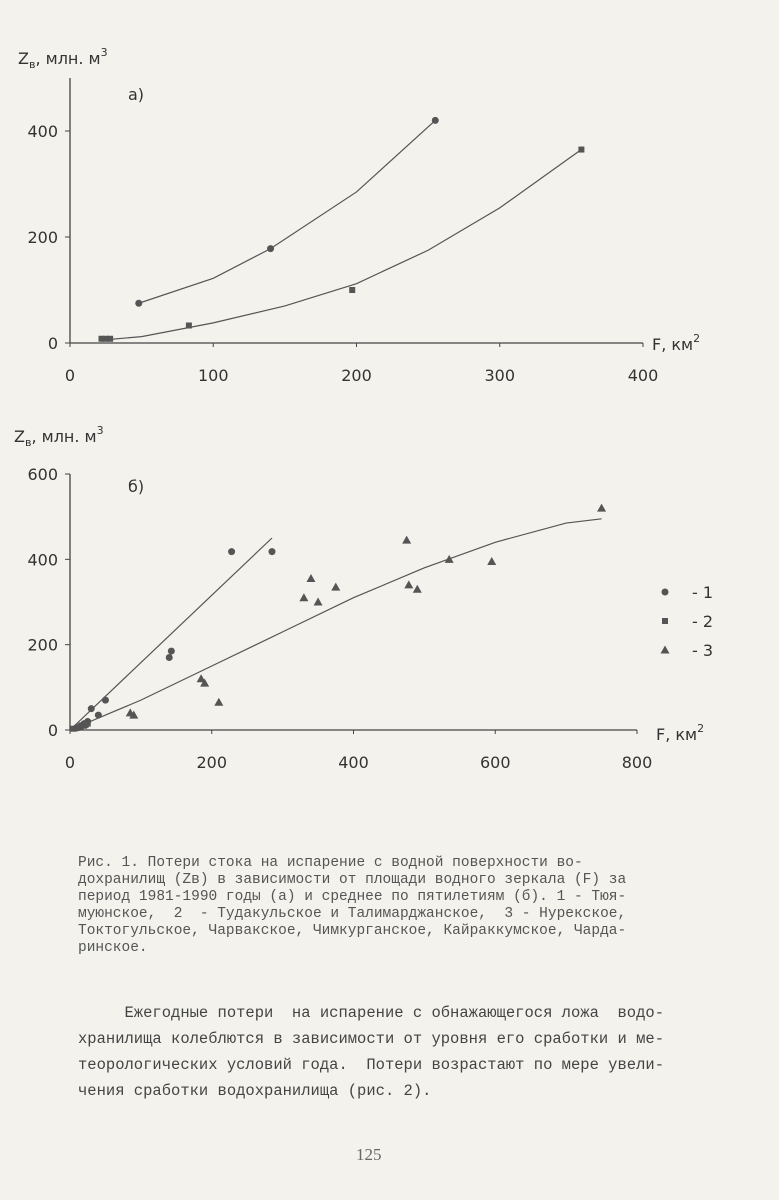 This screenshot has width=779, height=1200. I want to click on legend-label: - 1, so click(702, 592).